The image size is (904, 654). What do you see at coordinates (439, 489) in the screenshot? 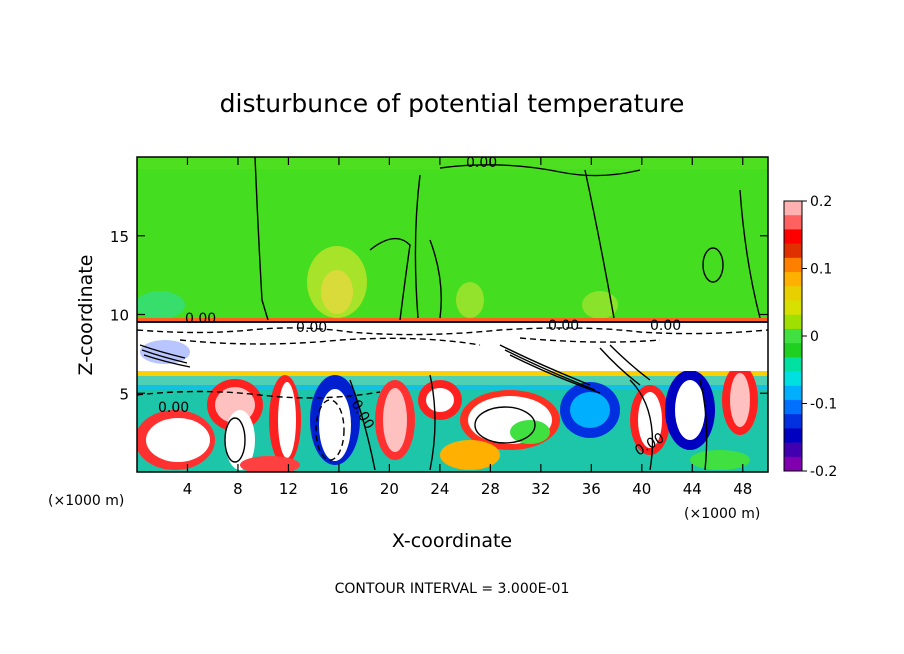
I see `x-tick-label: 24` at bounding box center [439, 489].